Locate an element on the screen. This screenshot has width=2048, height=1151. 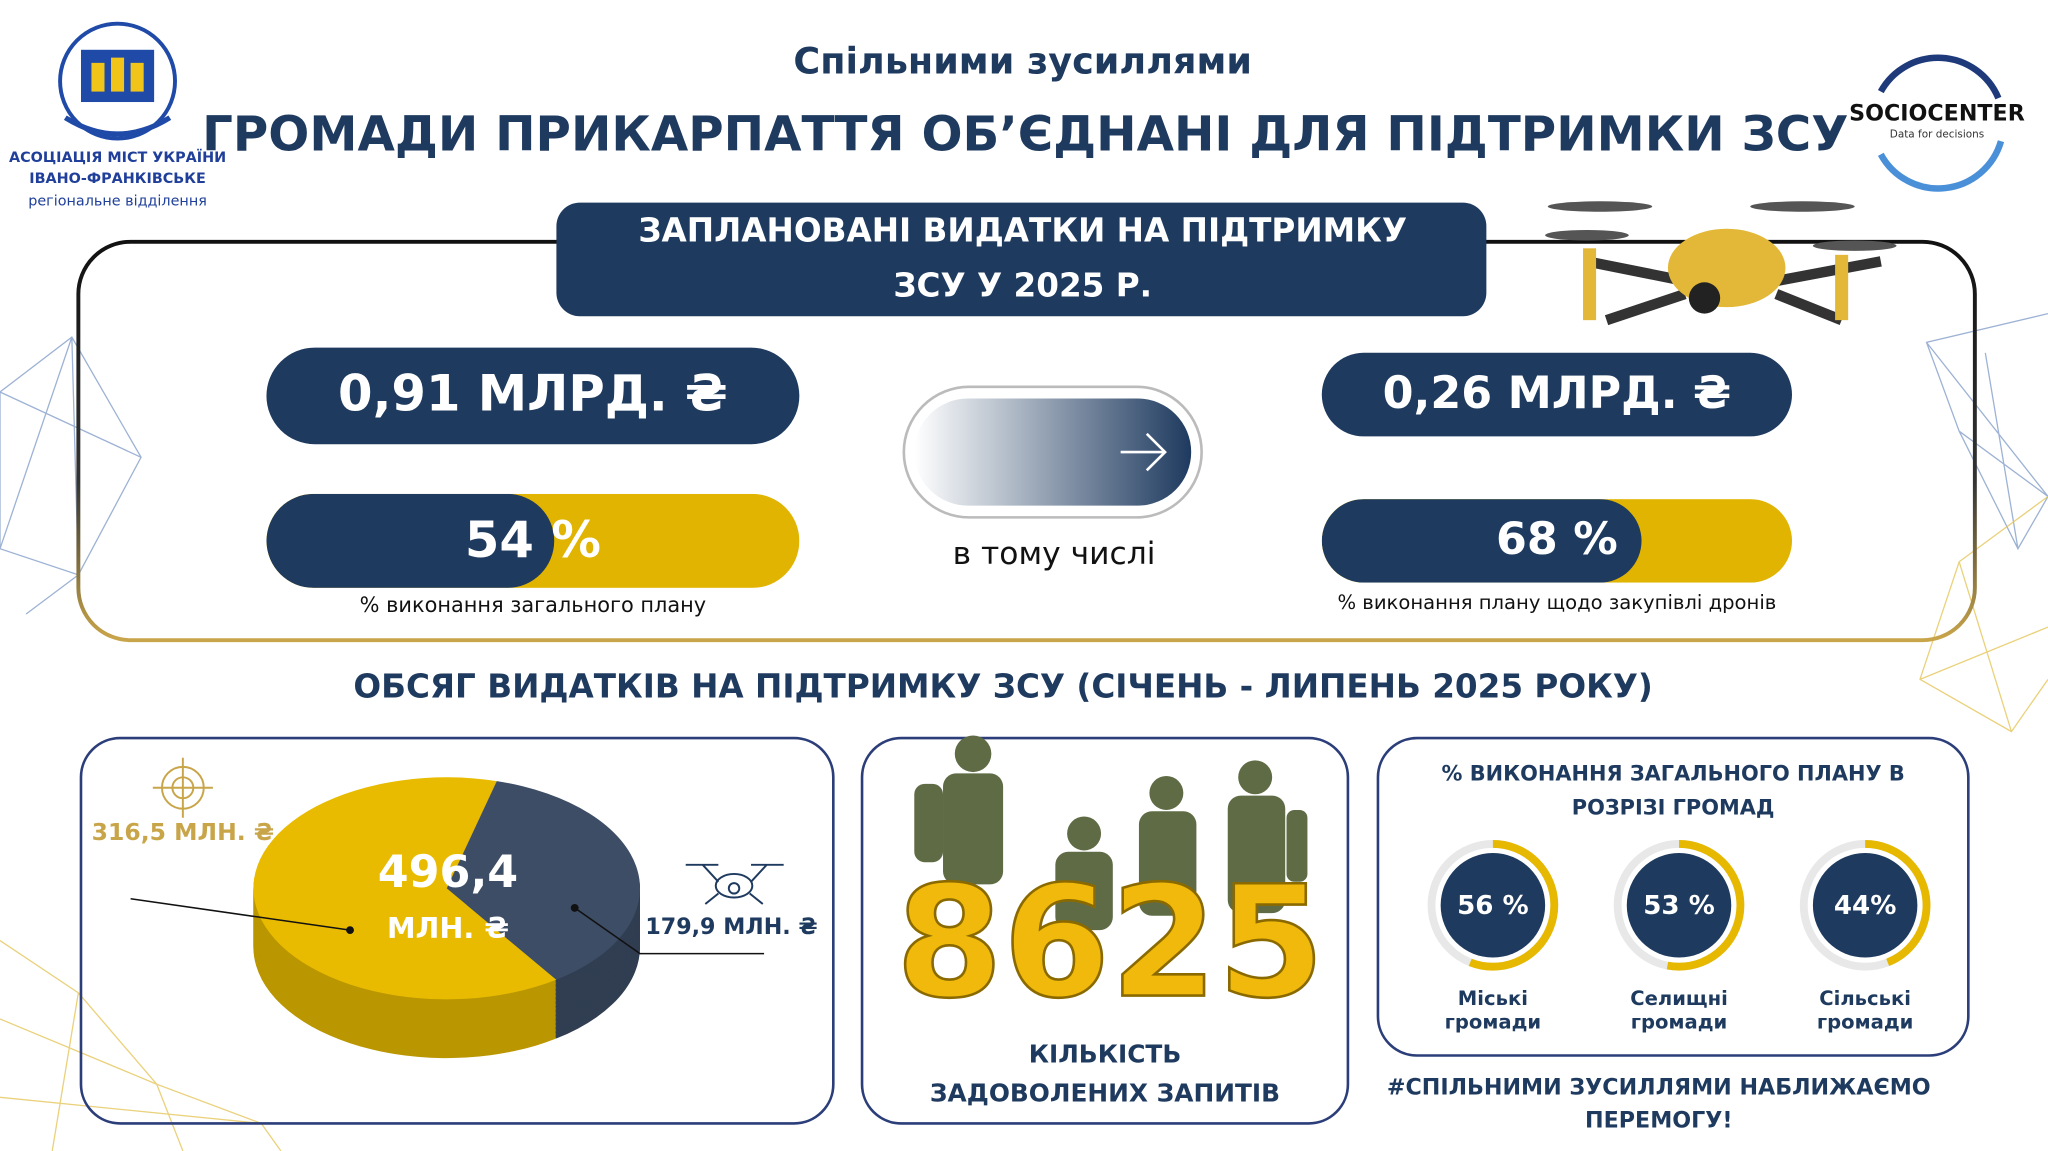
section-title: ЗАПЛАНОВАНІ ВИДАТКИ НА ПІДТРИМКУ is located at coordinates (1022, 231).